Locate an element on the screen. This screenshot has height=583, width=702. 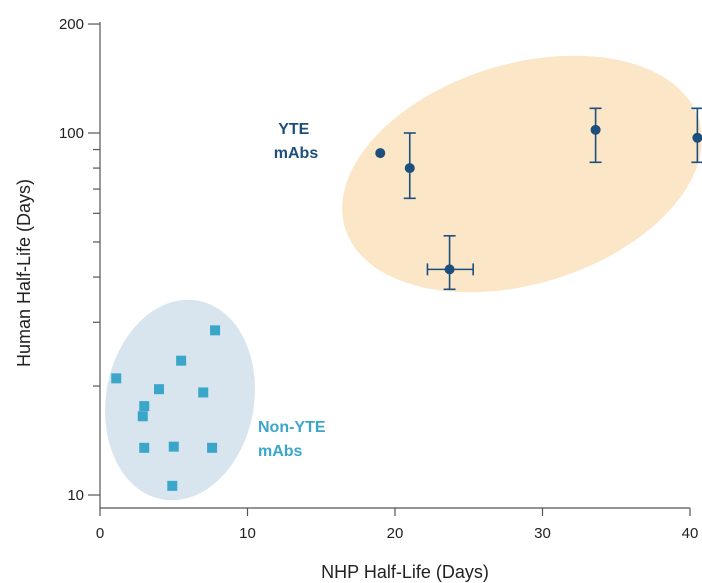
y-tick-label: 10 is located at coordinates (75, 495).